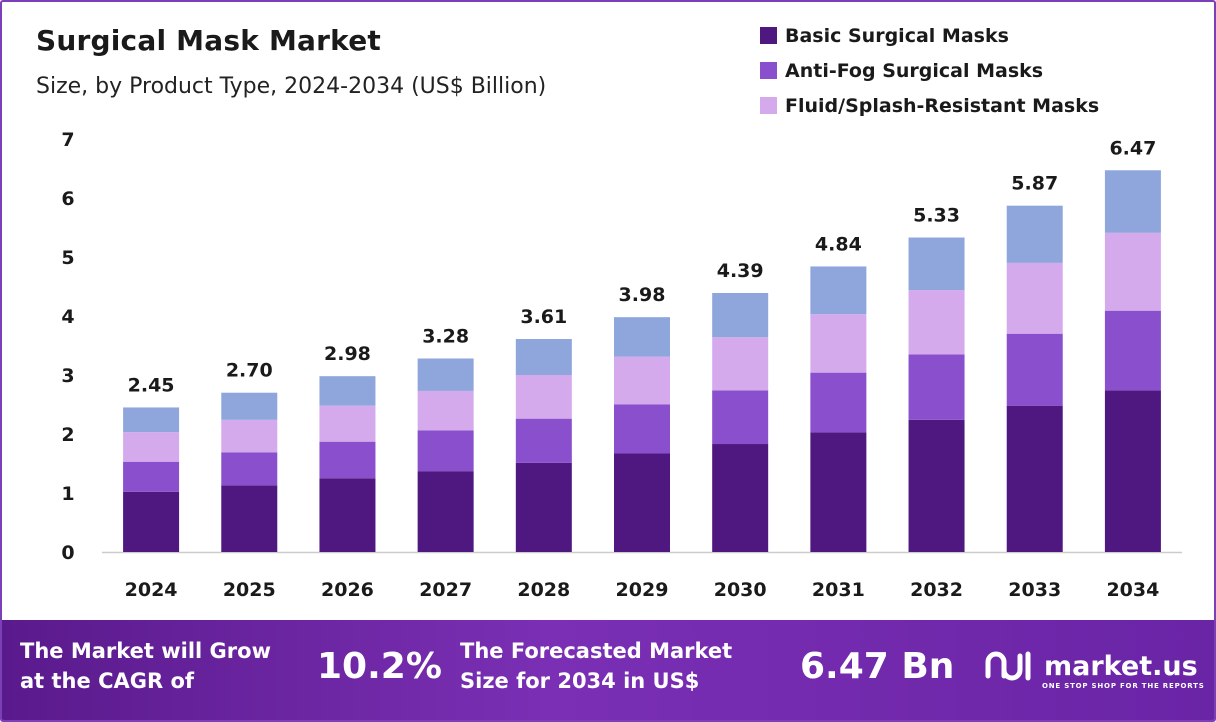 The image size is (1216, 722). Describe the element at coordinates (936, 590) in the screenshot. I see `x-tick-label: 2032` at that location.